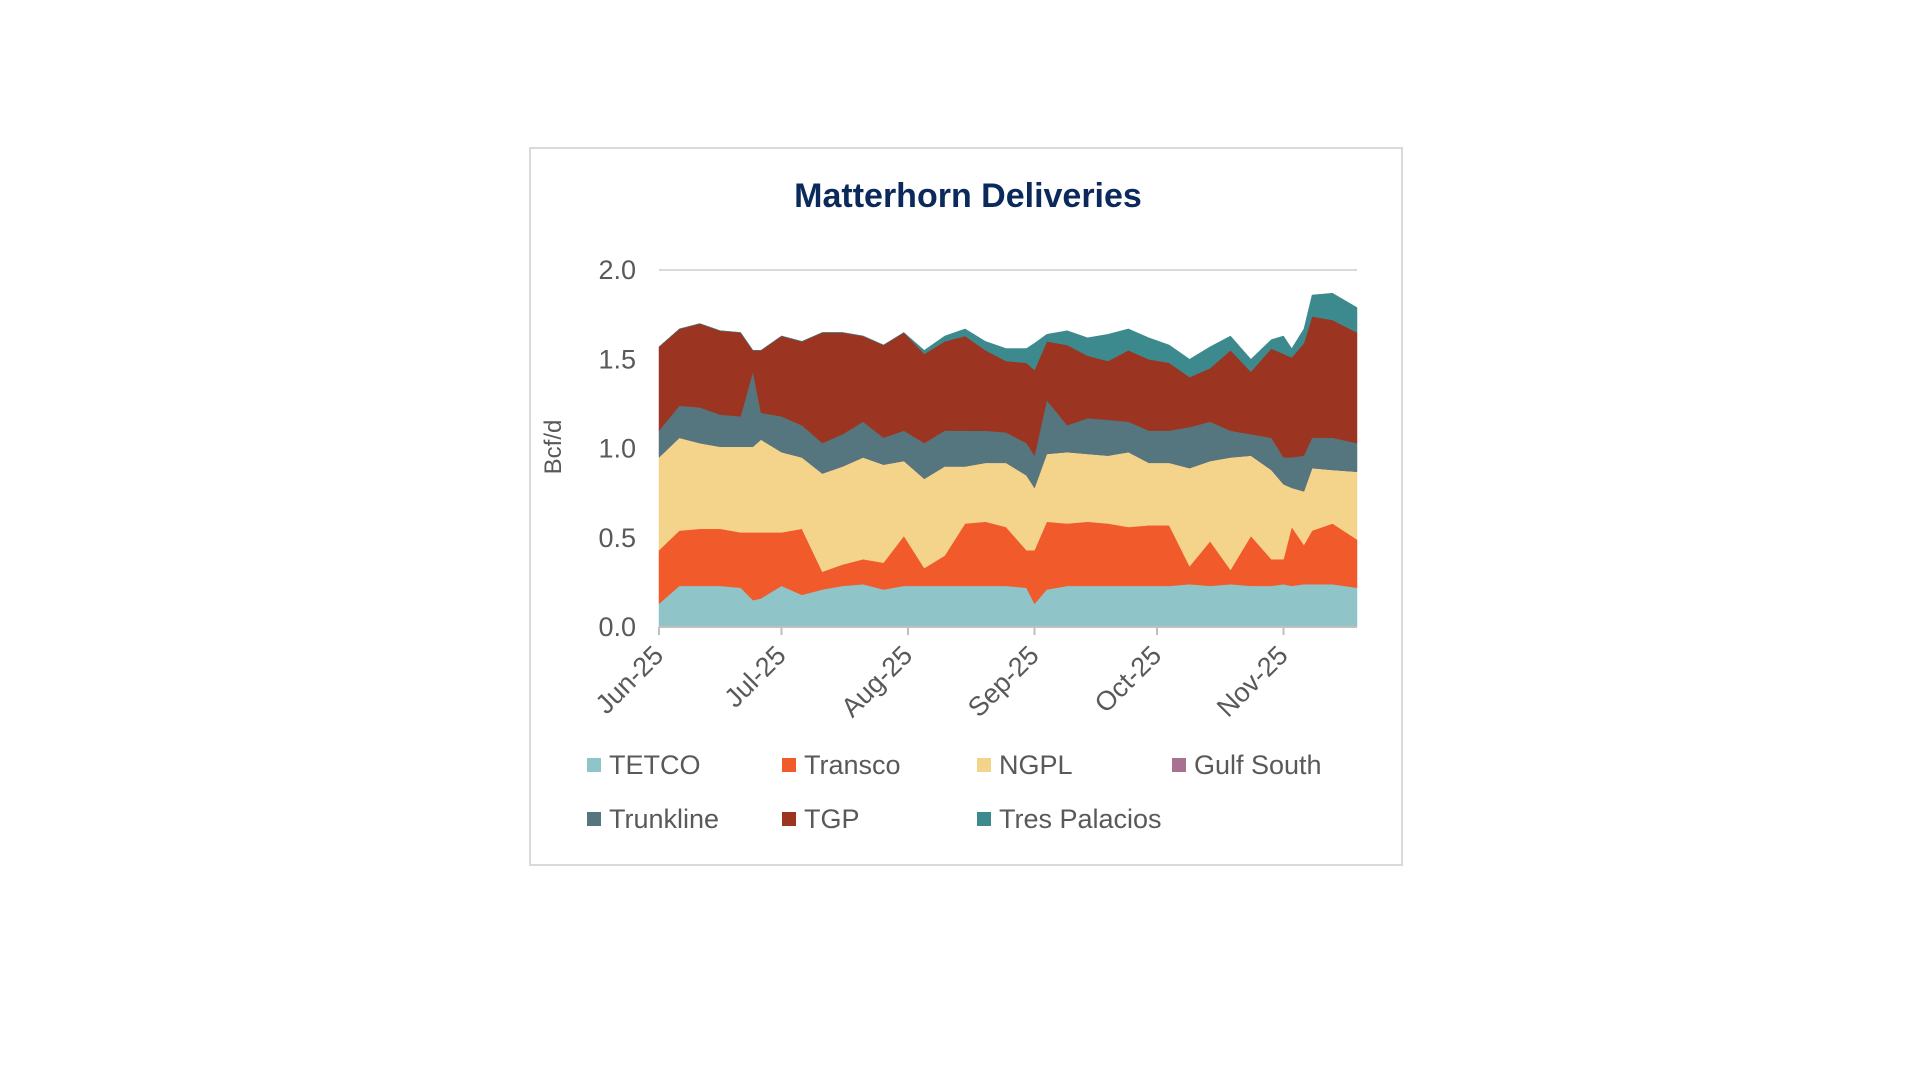 Image resolution: width=1920 pixels, height=1080 pixels. Describe the element at coordinates (1252, 681) in the screenshot. I see `x-tick-label: Nov-25` at that location.